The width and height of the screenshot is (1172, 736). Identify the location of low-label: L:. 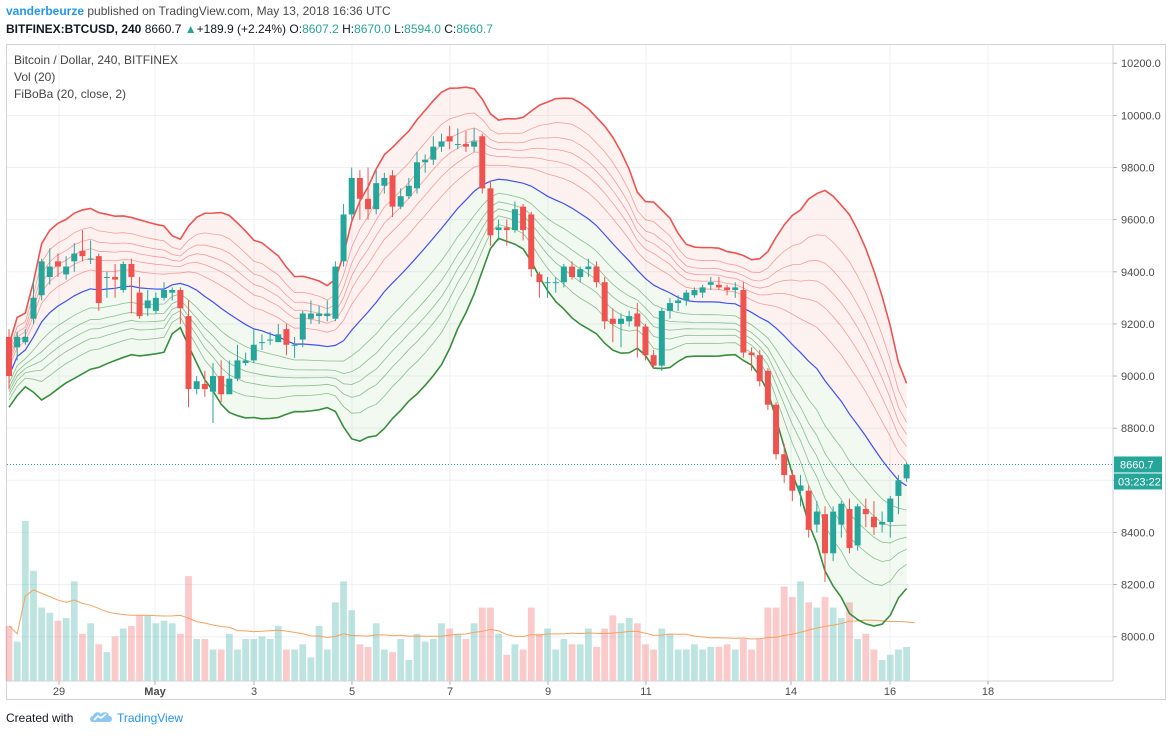
(399, 29).